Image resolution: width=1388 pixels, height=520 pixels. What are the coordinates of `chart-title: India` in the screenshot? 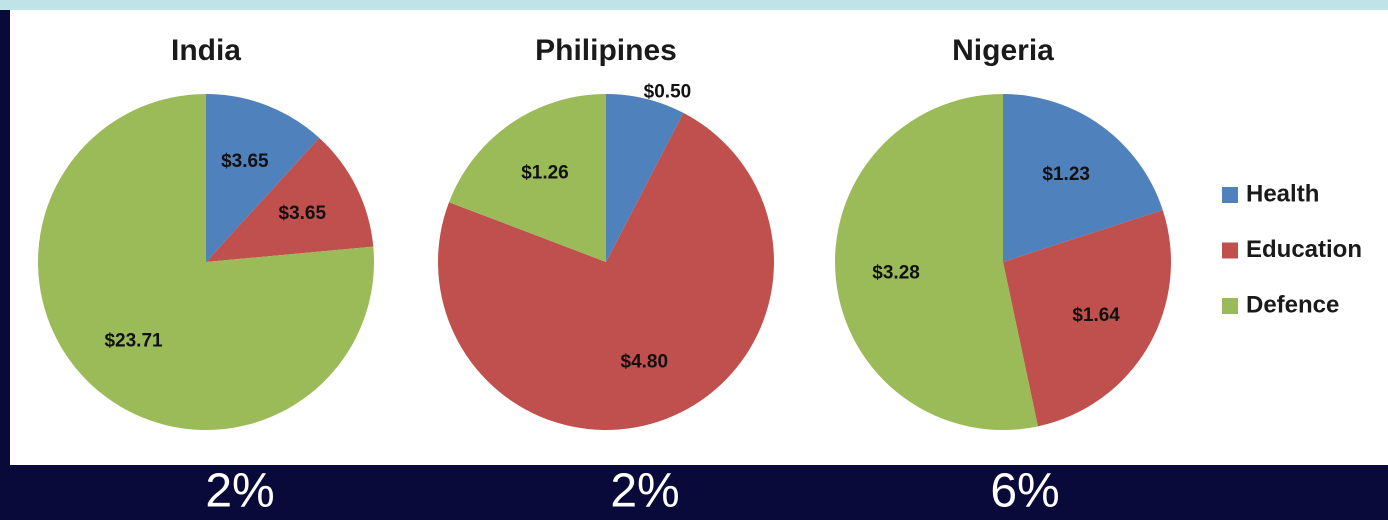 It's located at (206, 50).